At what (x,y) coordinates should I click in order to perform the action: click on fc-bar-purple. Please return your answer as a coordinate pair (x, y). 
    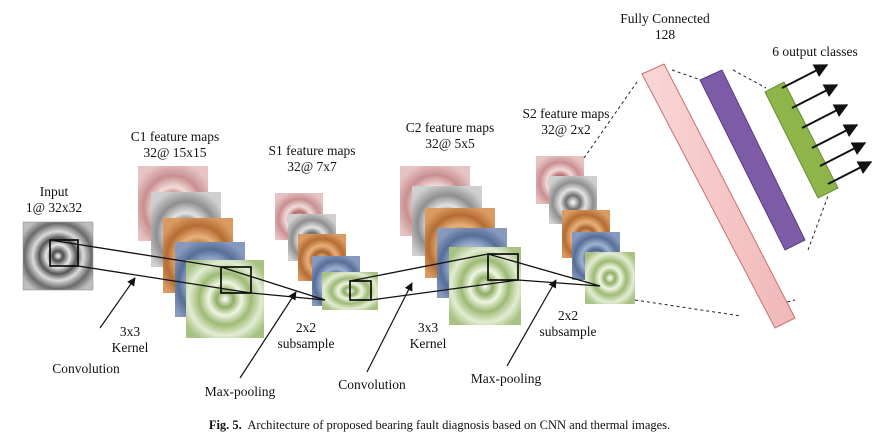
    Looking at the image, I should click on (752, 160).